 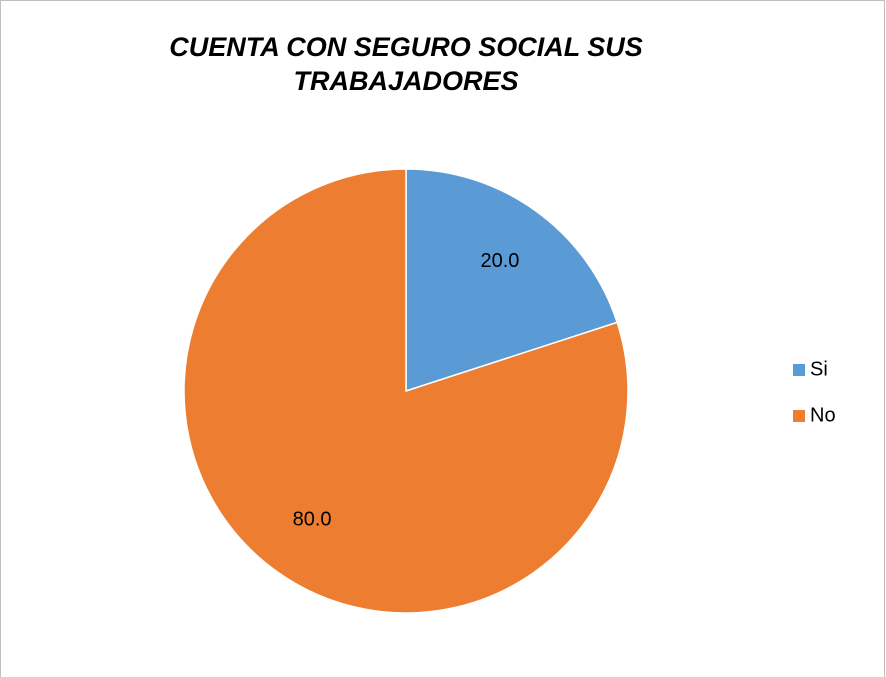 What do you see at coordinates (499, 261) in the screenshot?
I see `data-label: 20.0` at bounding box center [499, 261].